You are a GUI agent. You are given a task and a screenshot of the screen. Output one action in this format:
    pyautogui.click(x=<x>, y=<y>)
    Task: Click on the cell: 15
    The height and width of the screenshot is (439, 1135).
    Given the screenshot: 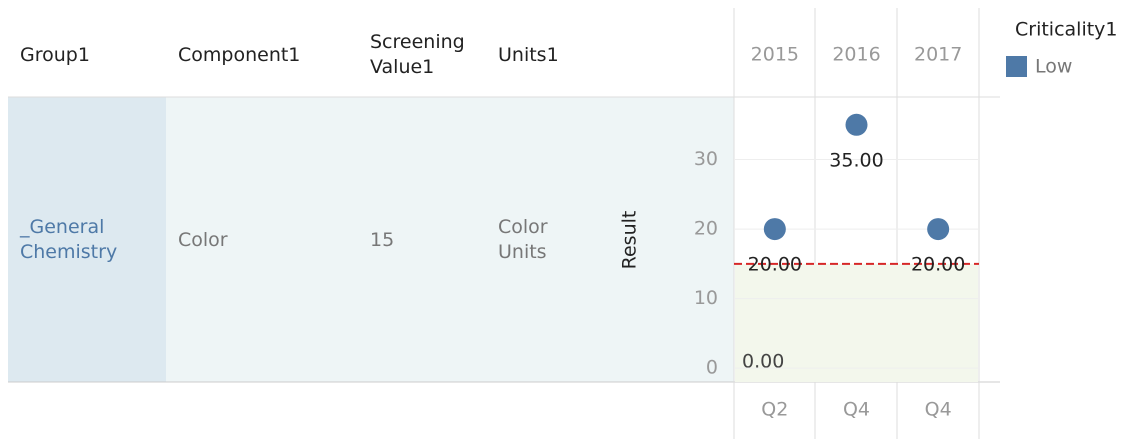 What is the action you would take?
    pyautogui.click(x=382, y=239)
    